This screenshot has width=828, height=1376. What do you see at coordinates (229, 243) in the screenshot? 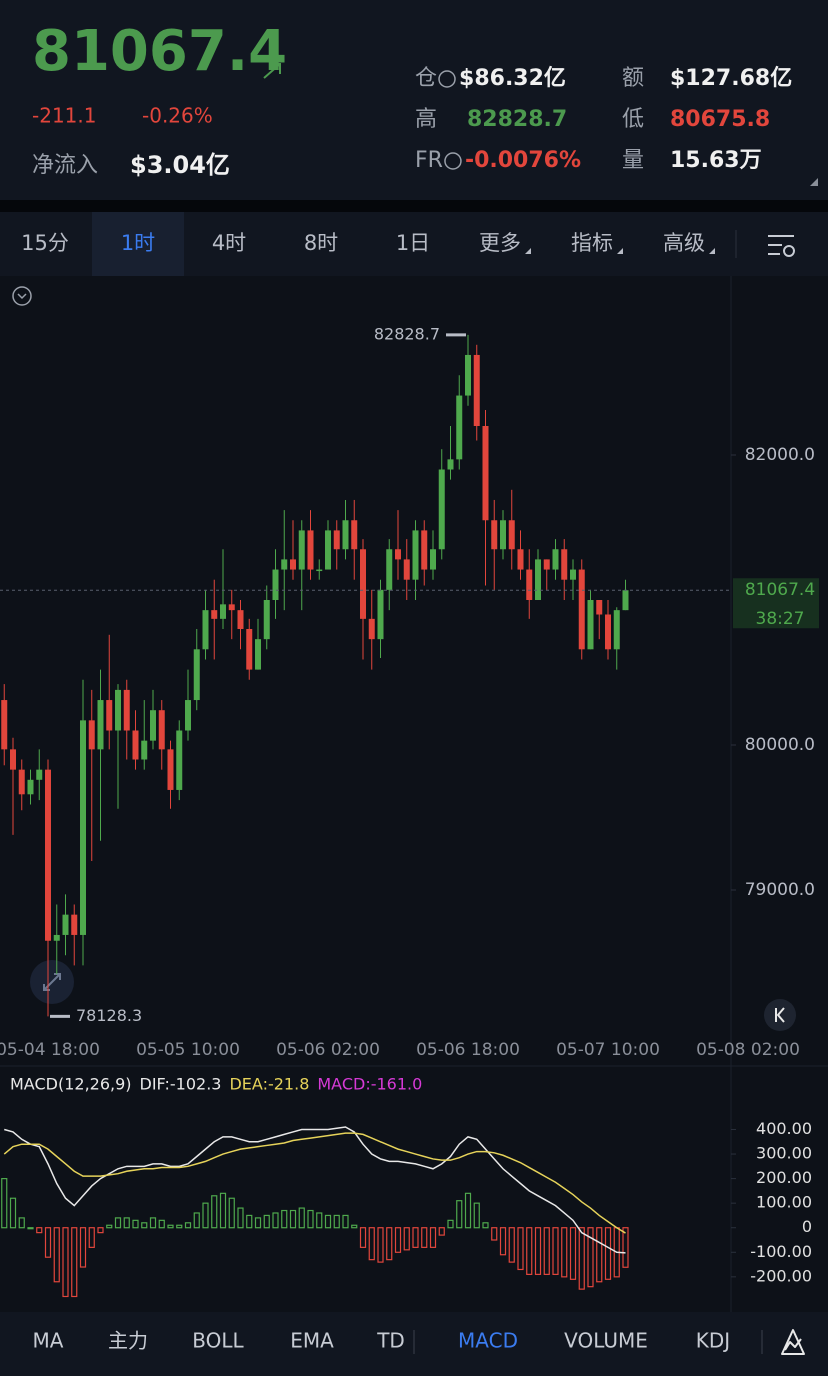
I see `interval-tab: 4时` at bounding box center [229, 243].